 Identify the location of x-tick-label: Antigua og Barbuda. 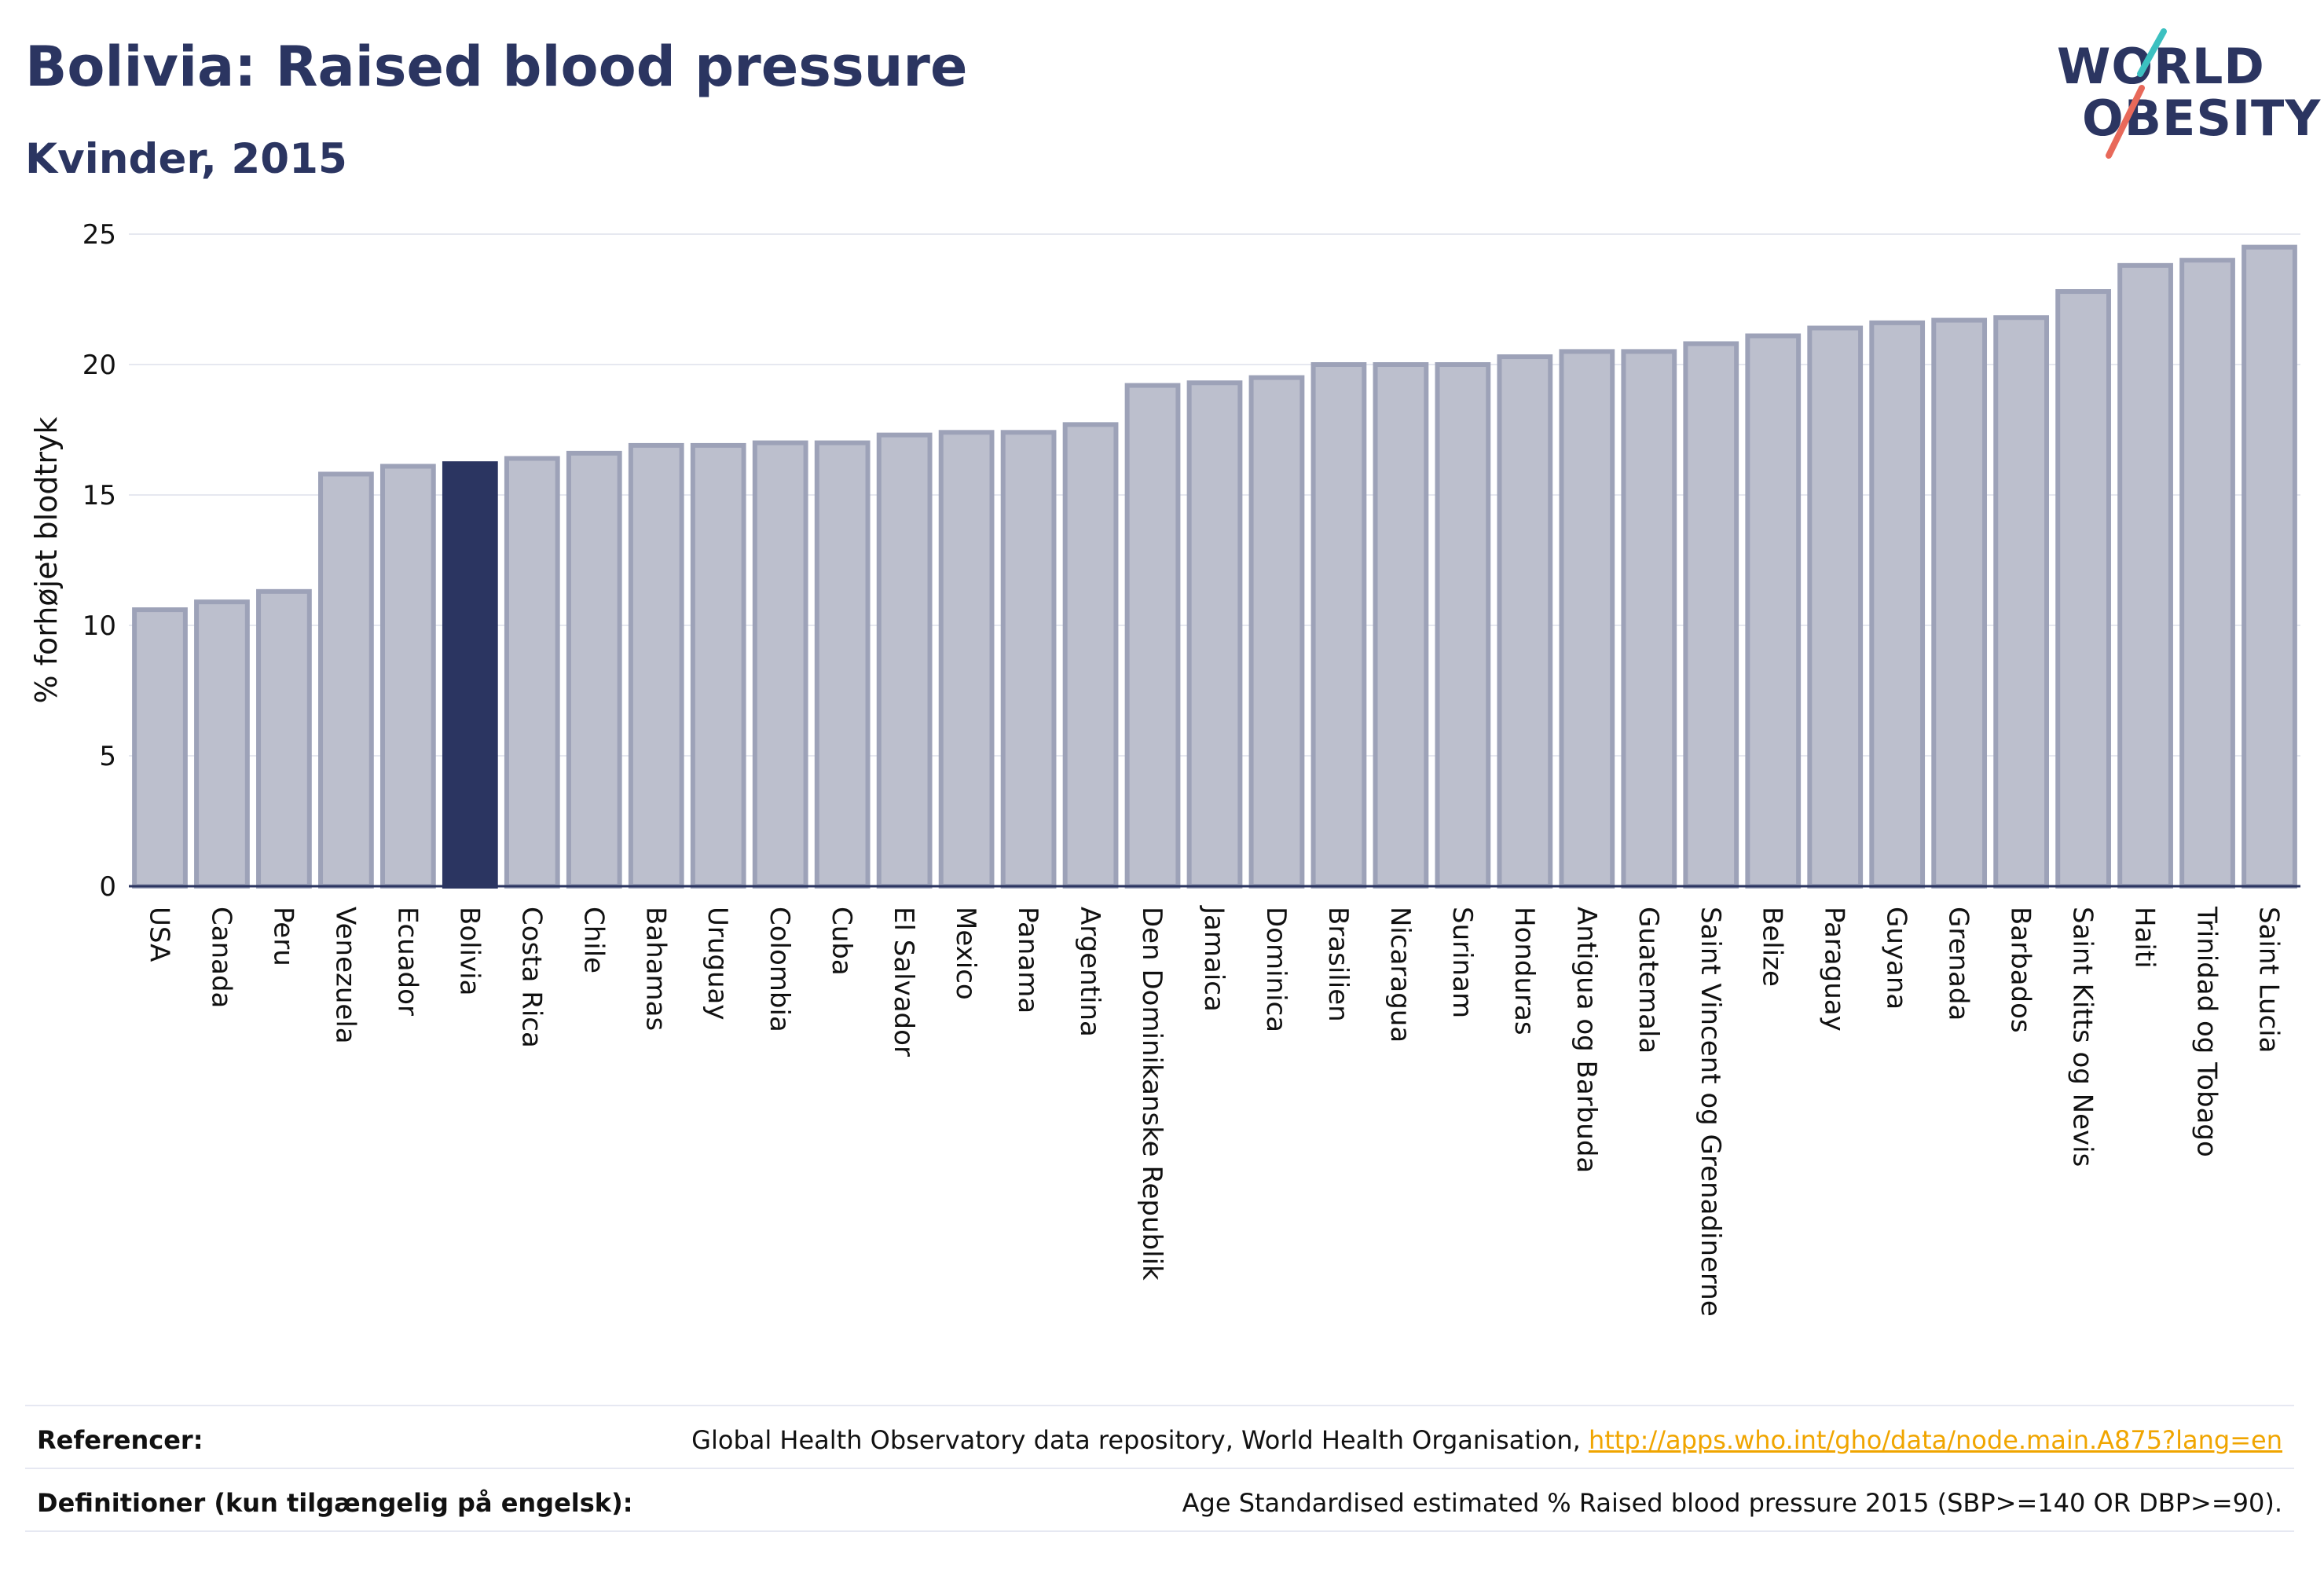
(1586, 1040).